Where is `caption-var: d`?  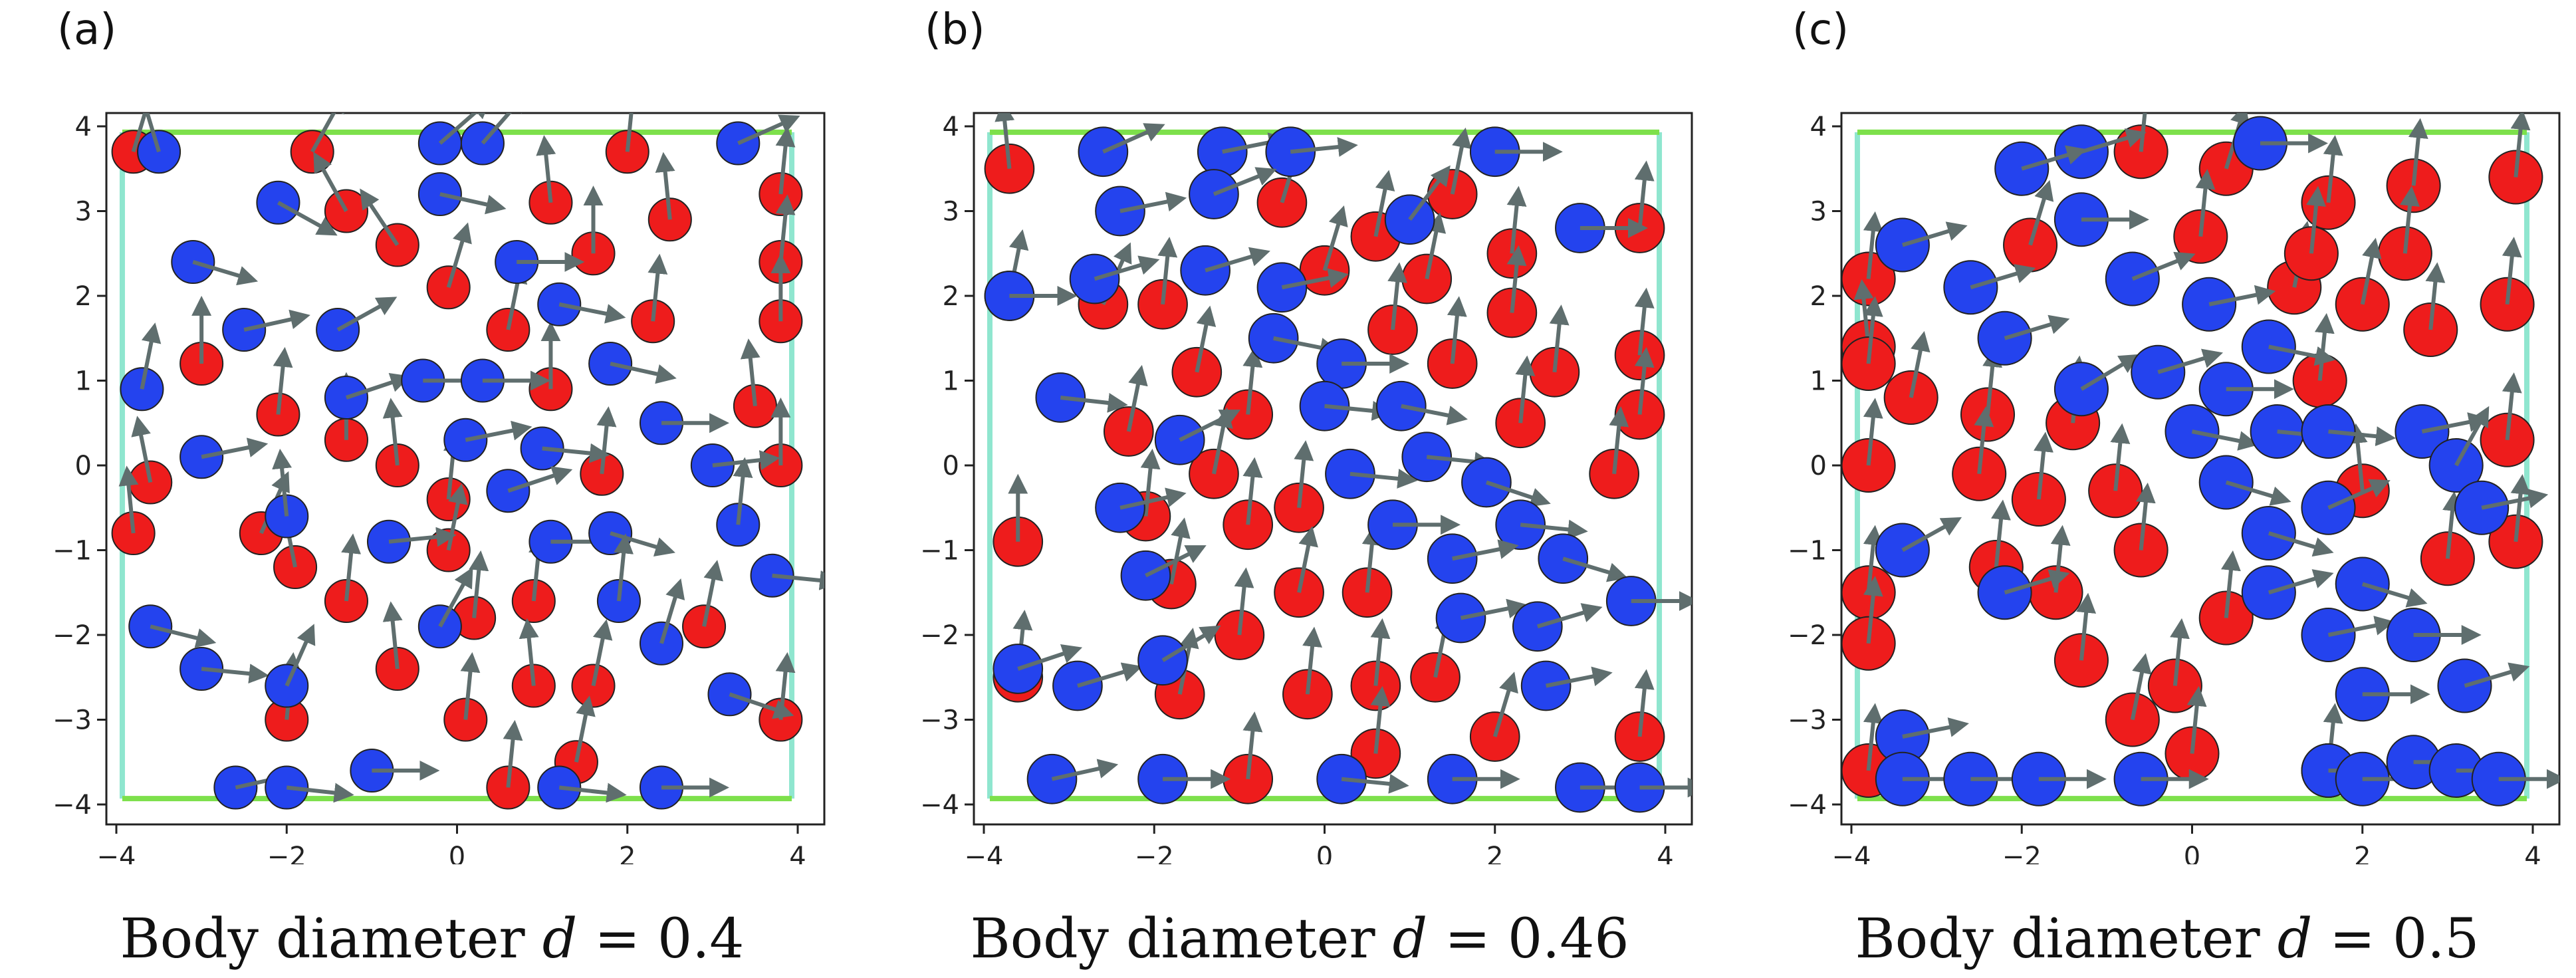
caption-var: d is located at coordinates (2295, 939).